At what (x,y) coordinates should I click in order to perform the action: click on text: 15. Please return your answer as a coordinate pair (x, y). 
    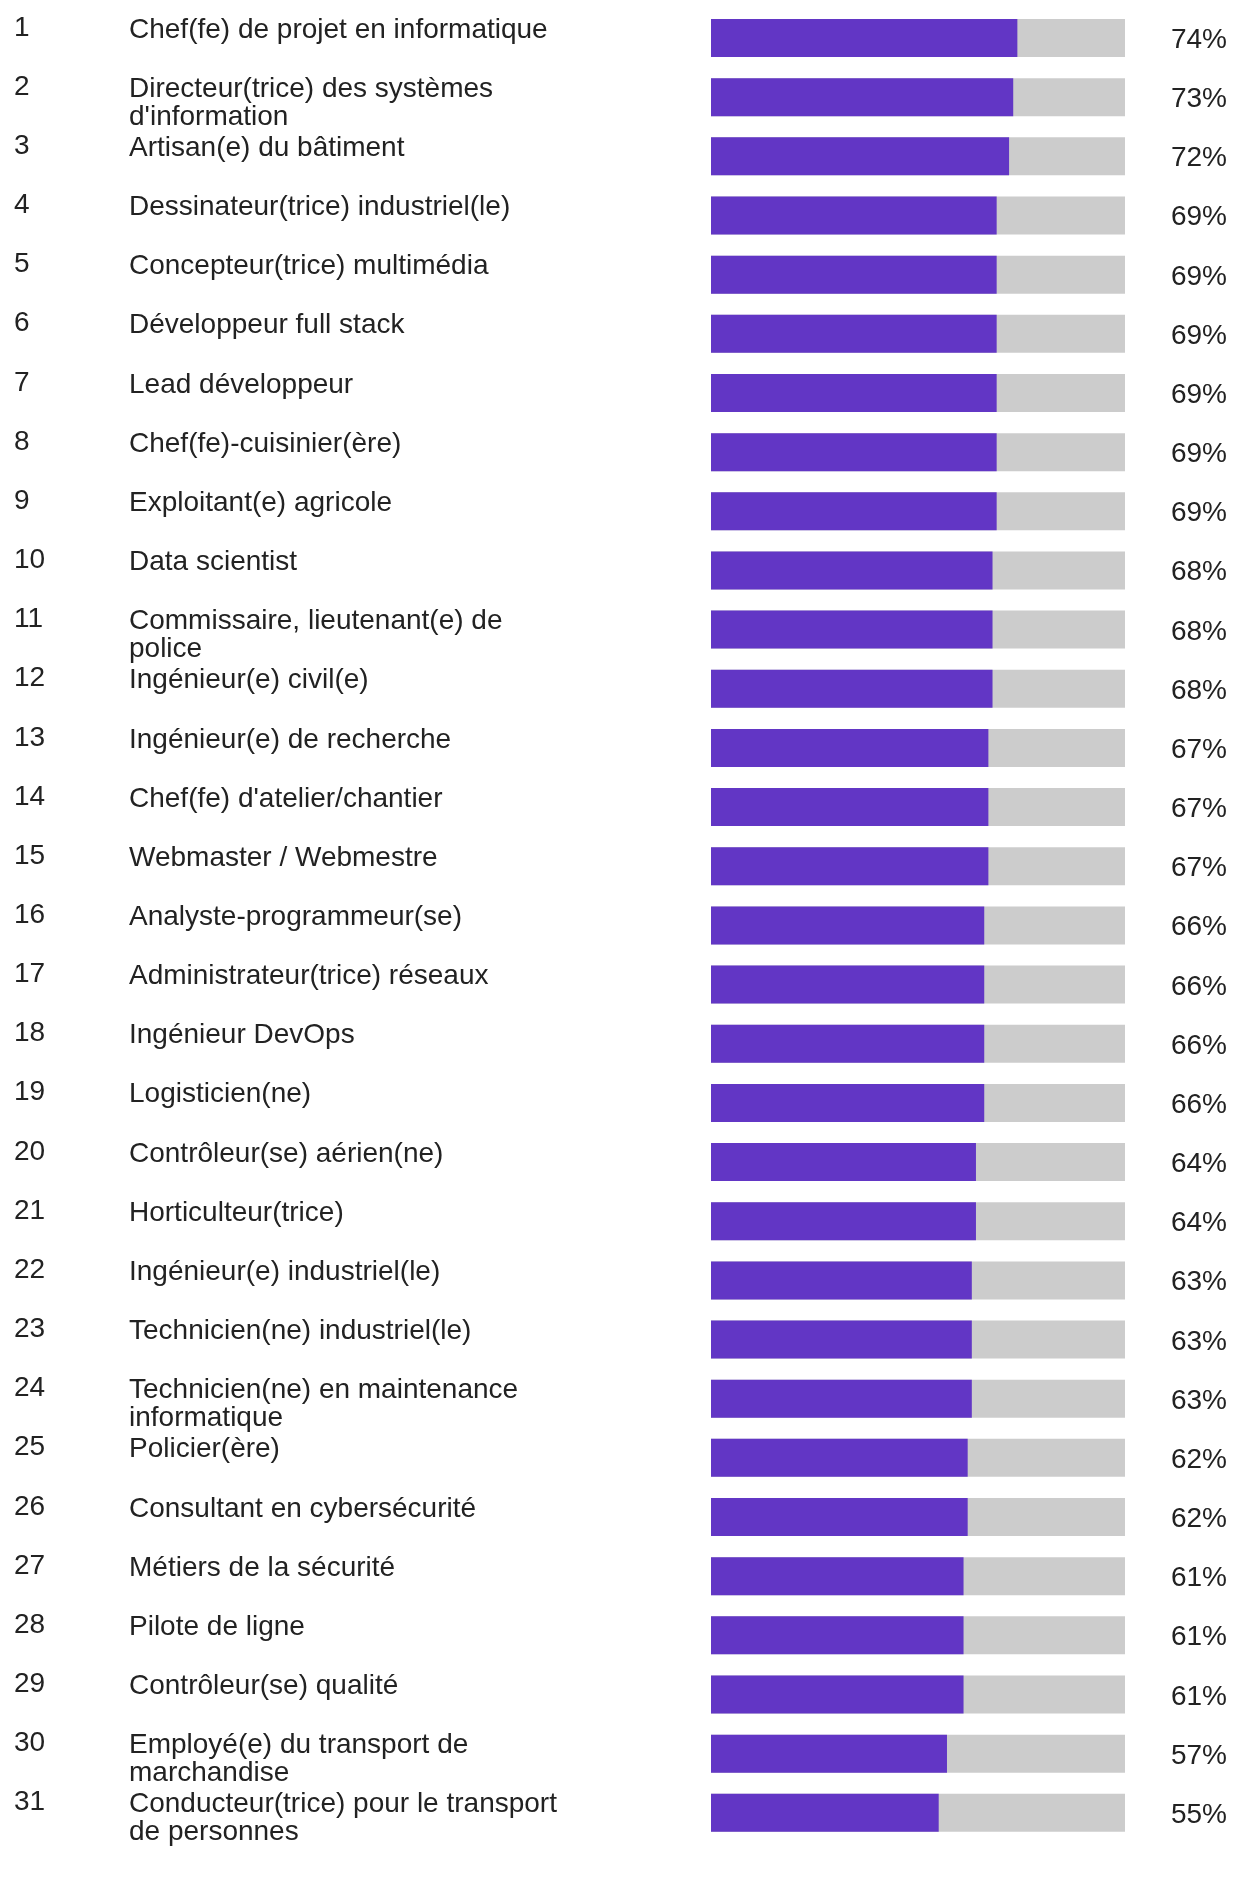
    Looking at the image, I should click on (30, 854).